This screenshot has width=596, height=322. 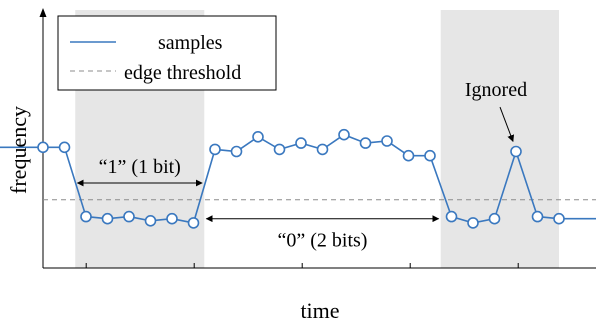 What do you see at coordinates (323, 241) in the screenshot?
I see `span-label-2: “0” (2 bits)` at bounding box center [323, 241].